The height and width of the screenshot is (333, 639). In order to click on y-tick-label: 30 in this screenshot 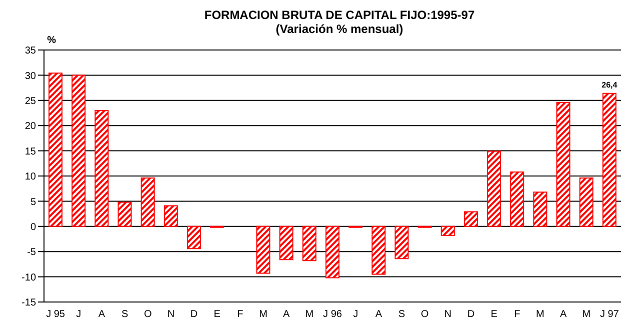, I will do `click(30, 76)`.